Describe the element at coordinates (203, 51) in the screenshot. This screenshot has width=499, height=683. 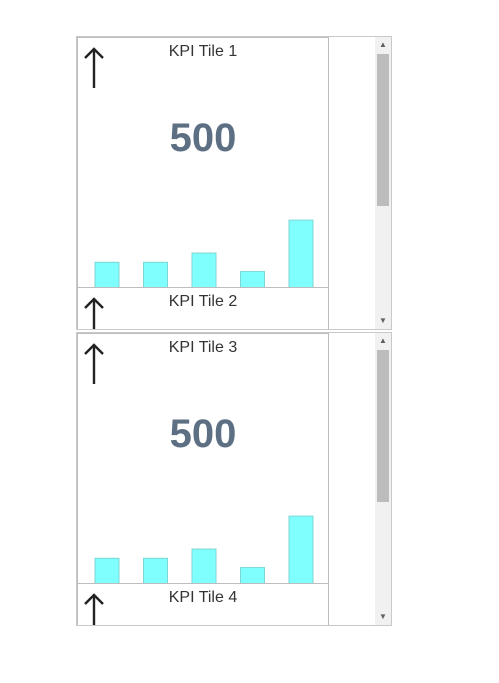
I see `kpi-tile-title: KPI Tile 1` at that location.